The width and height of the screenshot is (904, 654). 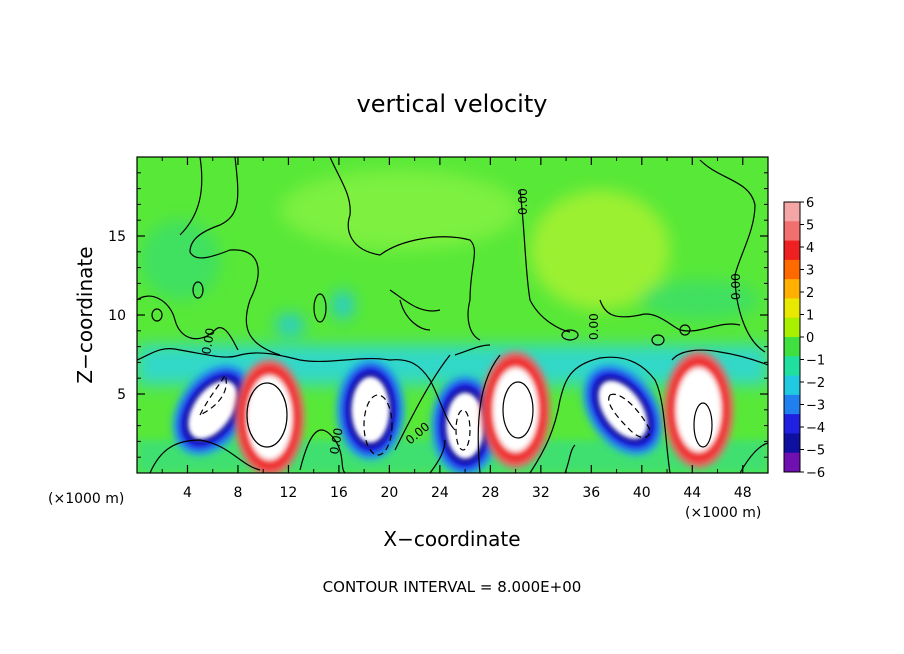 I want to click on colorbar-label: 1, so click(x=810, y=316).